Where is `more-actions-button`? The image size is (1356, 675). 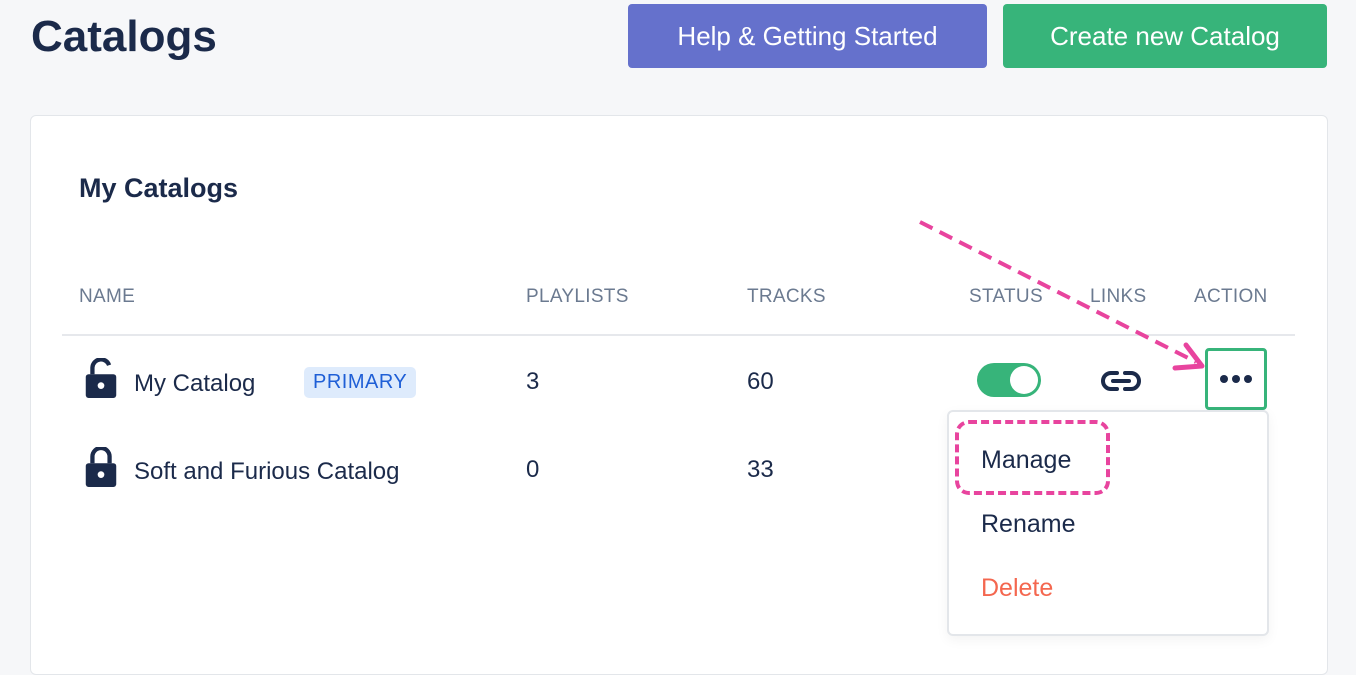 more-actions-button is located at coordinates (1236, 379).